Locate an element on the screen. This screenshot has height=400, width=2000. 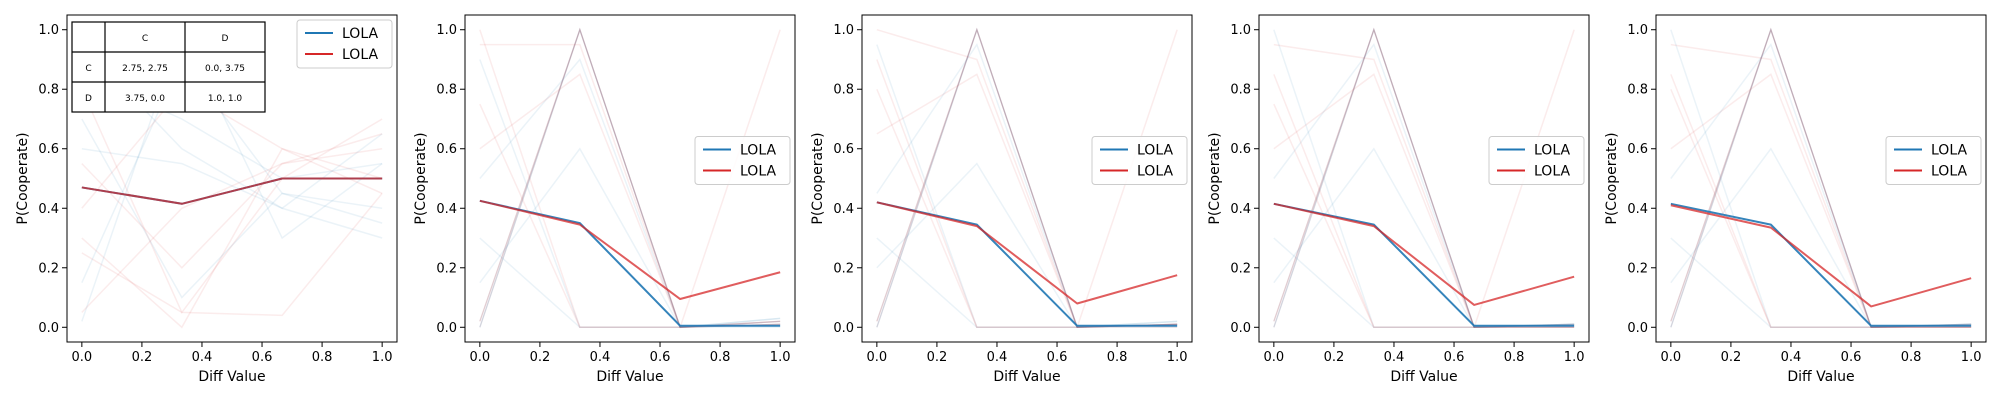
payoff-table-border is located at coordinates (168, 67).